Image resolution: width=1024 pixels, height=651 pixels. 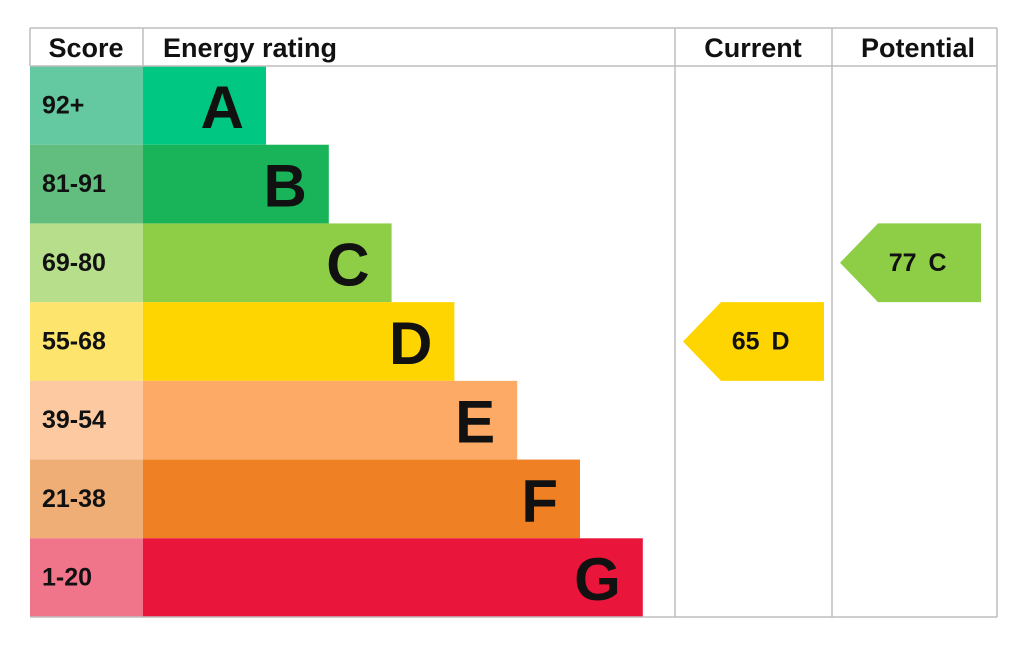 What do you see at coordinates (539, 500) in the screenshot?
I see `rating-letter: F` at bounding box center [539, 500].